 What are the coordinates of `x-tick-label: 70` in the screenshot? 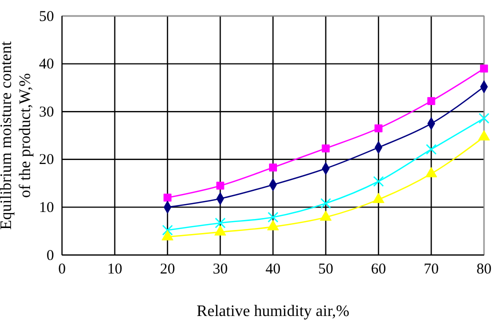 It's located at (431, 270).